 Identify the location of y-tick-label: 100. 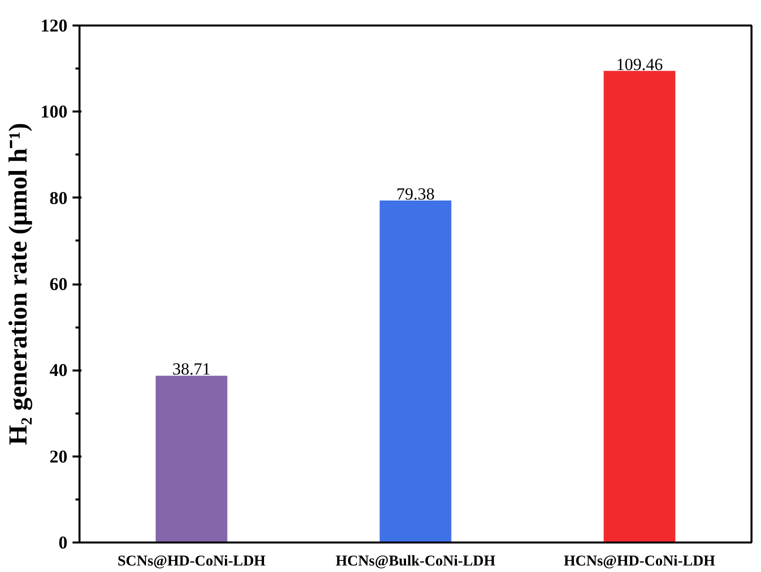
(54, 112).